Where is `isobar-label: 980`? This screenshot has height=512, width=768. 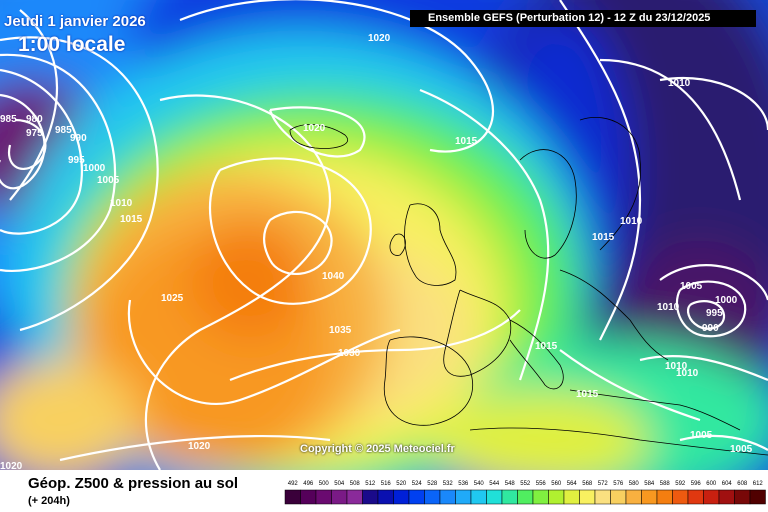
isobar-label: 980 is located at coordinates (34, 119).